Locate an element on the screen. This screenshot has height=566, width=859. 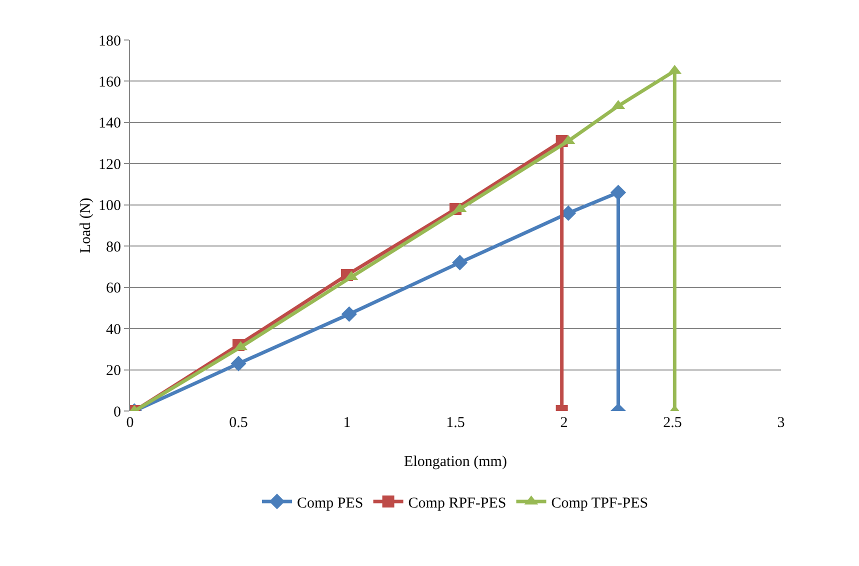
x-tick-label: 2 is located at coordinates (564, 423).